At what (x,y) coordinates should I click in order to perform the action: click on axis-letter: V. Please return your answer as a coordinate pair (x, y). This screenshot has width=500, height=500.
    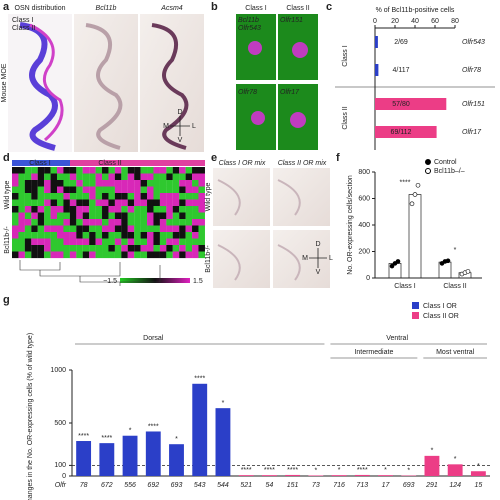
    Looking at the image, I should click on (180, 140).